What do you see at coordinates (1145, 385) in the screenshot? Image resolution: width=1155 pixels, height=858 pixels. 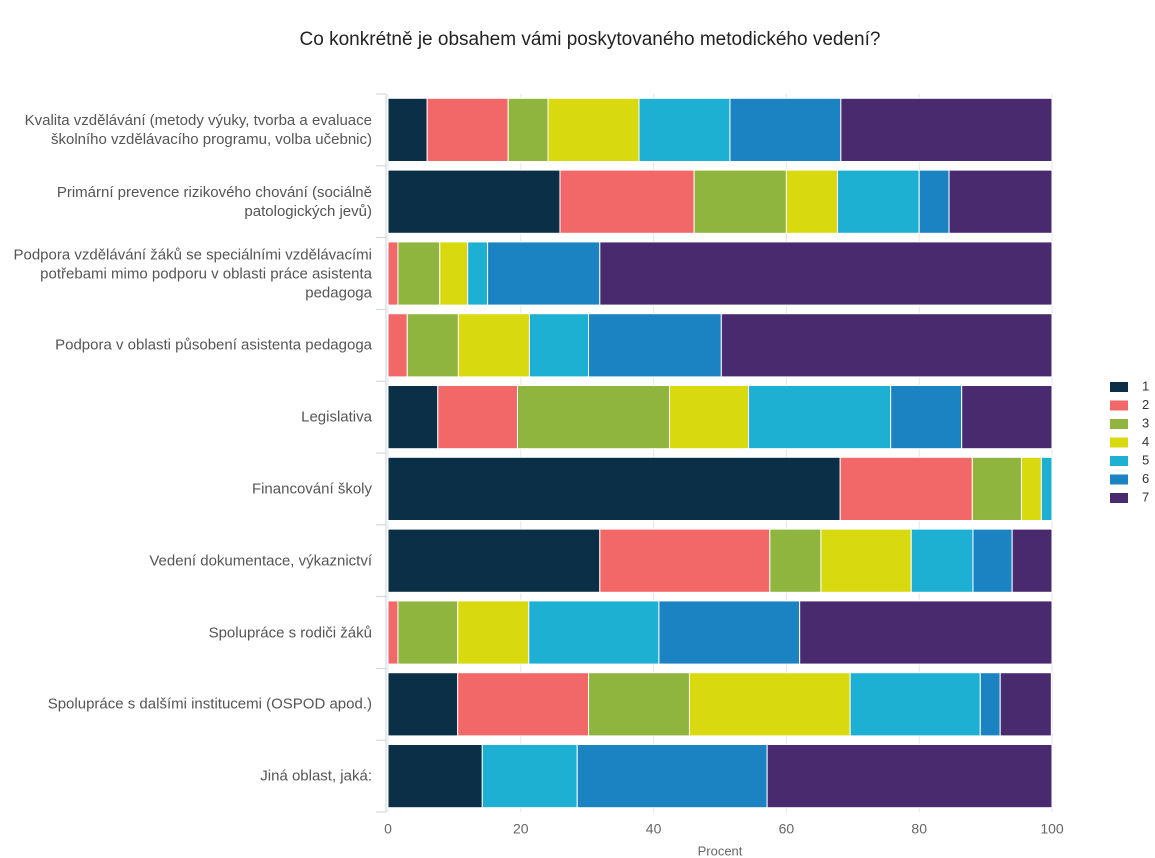 I see `legend-label: 1` at bounding box center [1145, 385].